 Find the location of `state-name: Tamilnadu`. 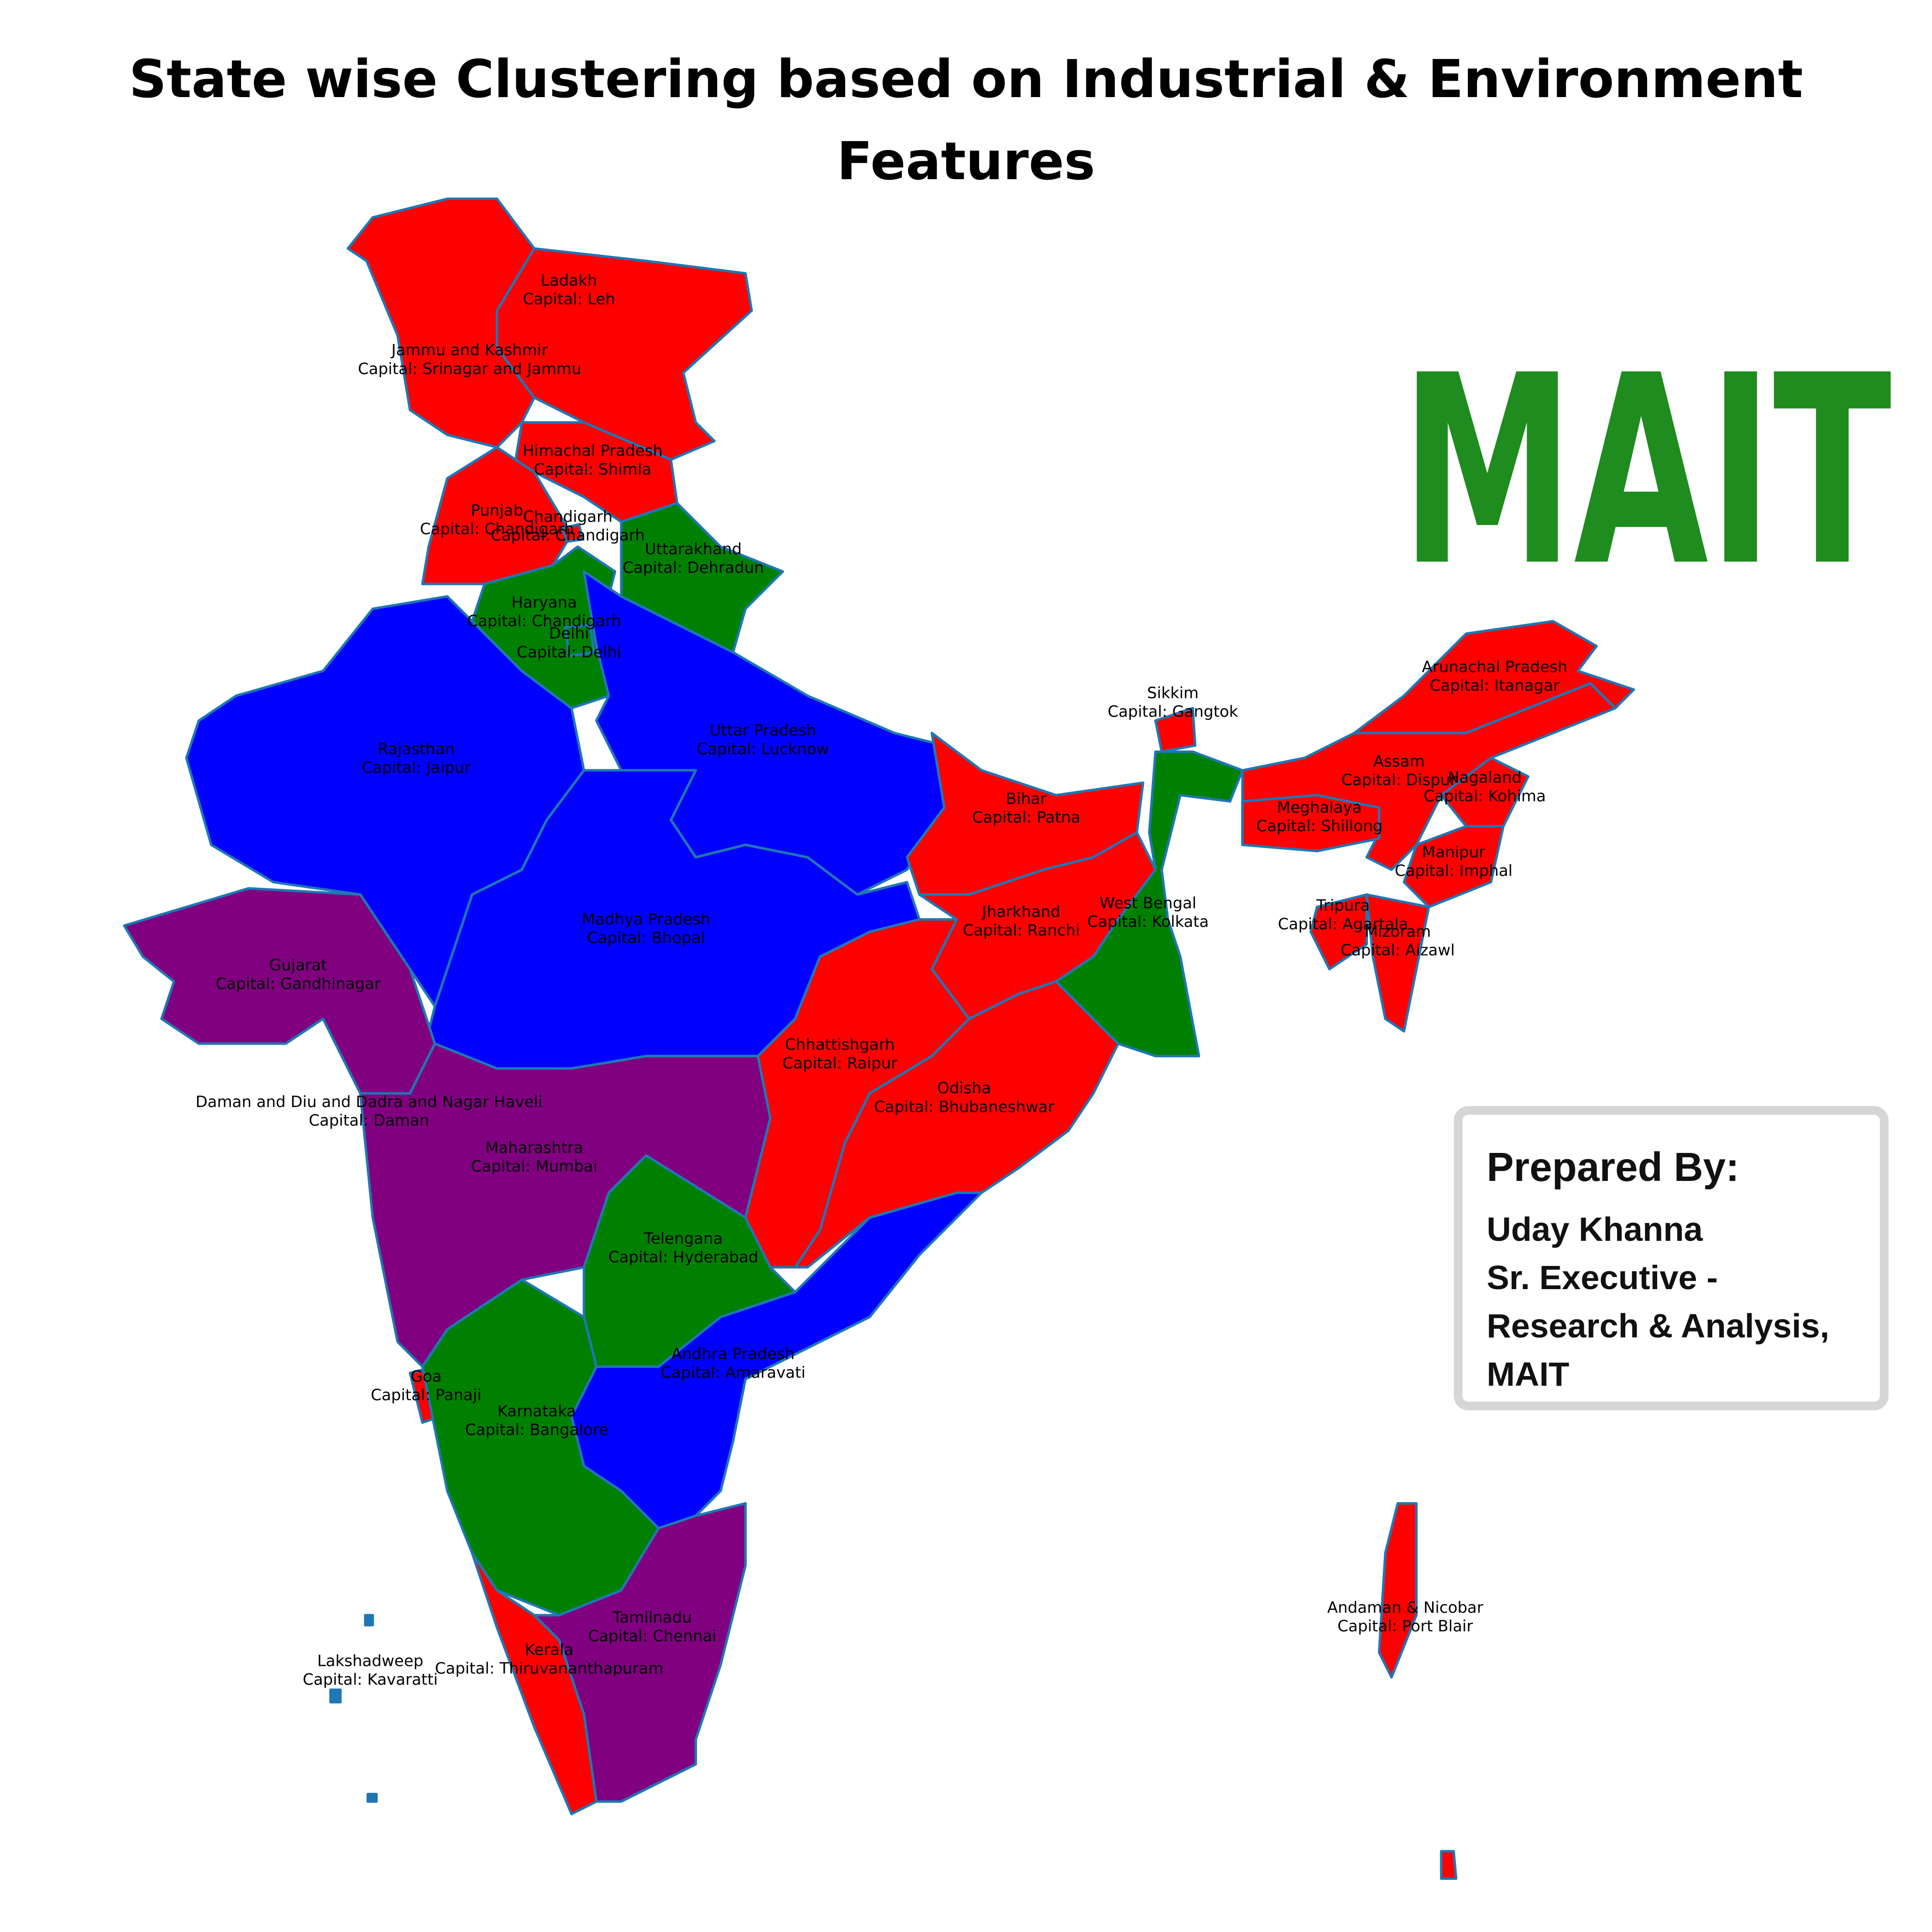

state-name: Tamilnadu is located at coordinates (652, 1617).